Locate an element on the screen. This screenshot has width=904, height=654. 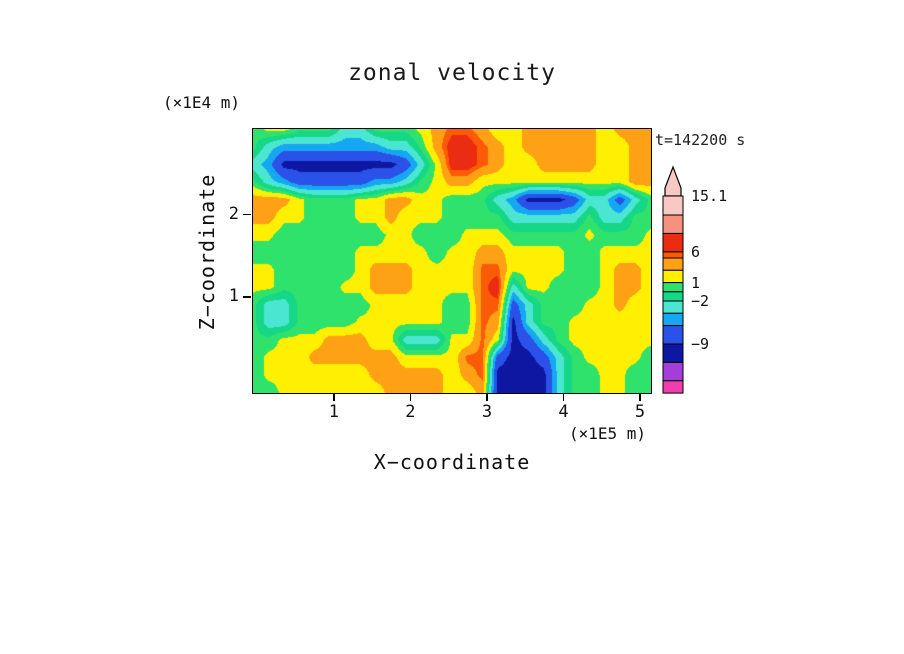
x-axis-label: X−coordinate is located at coordinates (452, 462).